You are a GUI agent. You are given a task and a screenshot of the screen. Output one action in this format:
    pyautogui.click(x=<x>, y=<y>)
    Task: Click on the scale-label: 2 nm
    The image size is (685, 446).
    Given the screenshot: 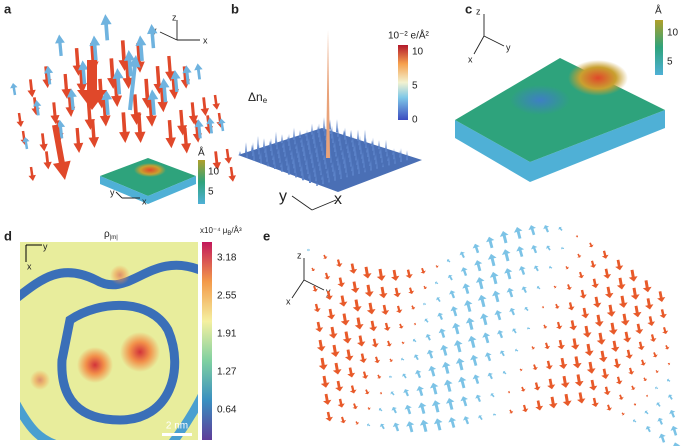 What is the action you would take?
    pyautogui.click(x=177, y=426)
    